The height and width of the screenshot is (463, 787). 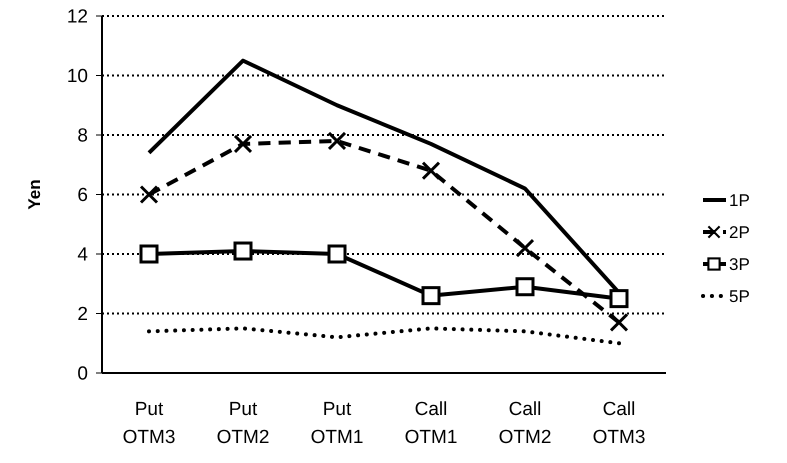 What do you see at coordinates (82, 136) in the screenshot?
I see `y-tick-label: 8` at bounding box center [82, 136].